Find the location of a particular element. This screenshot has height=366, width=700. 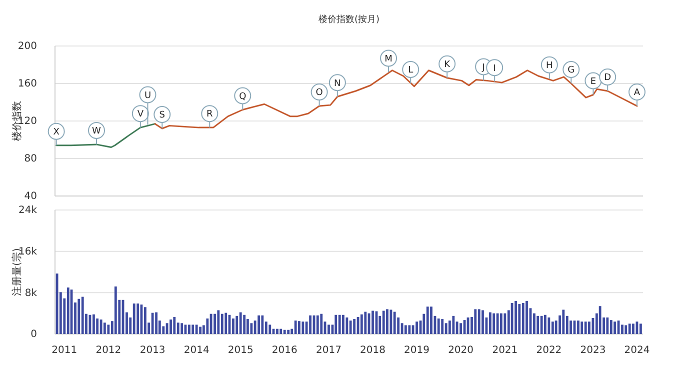

x-tick-label: 2021 is located at coordinates (505, 350).